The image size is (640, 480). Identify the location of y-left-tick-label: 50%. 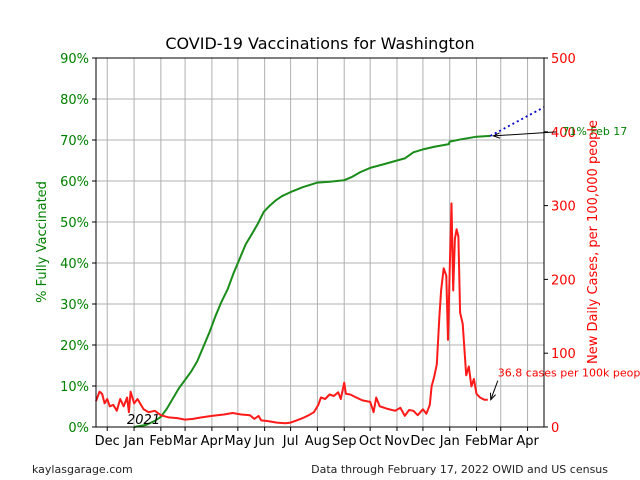
(74, 223).